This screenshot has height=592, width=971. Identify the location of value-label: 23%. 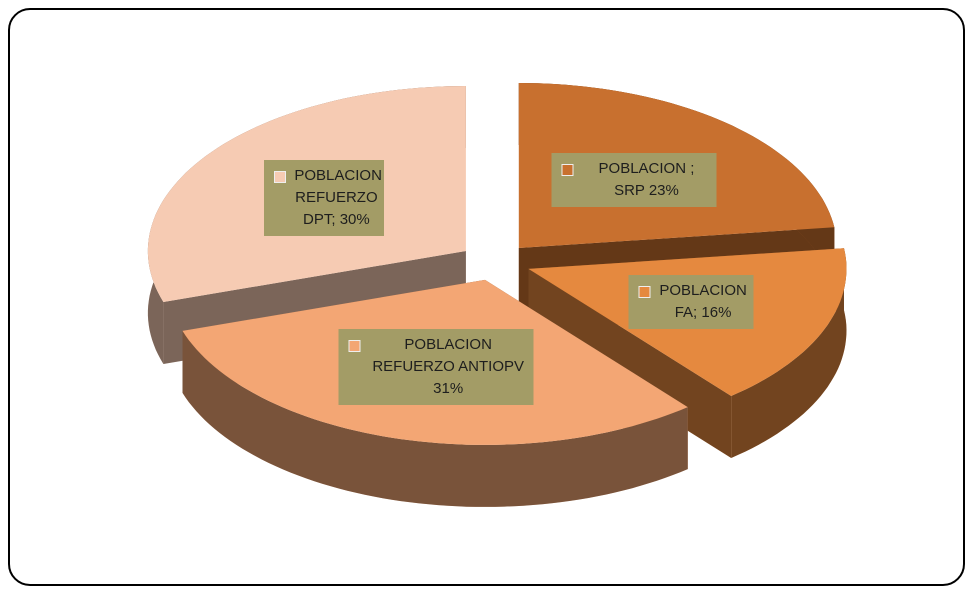
(663, 190).